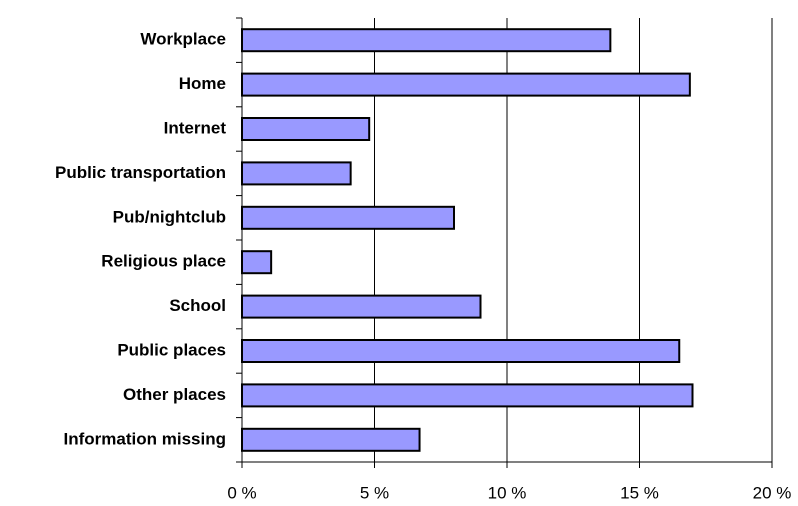 This screenshot has width=798, height=506. Describe the element at coordinates (202, 83) in the screenshot. I see `y-tick-label: Home` at that location.